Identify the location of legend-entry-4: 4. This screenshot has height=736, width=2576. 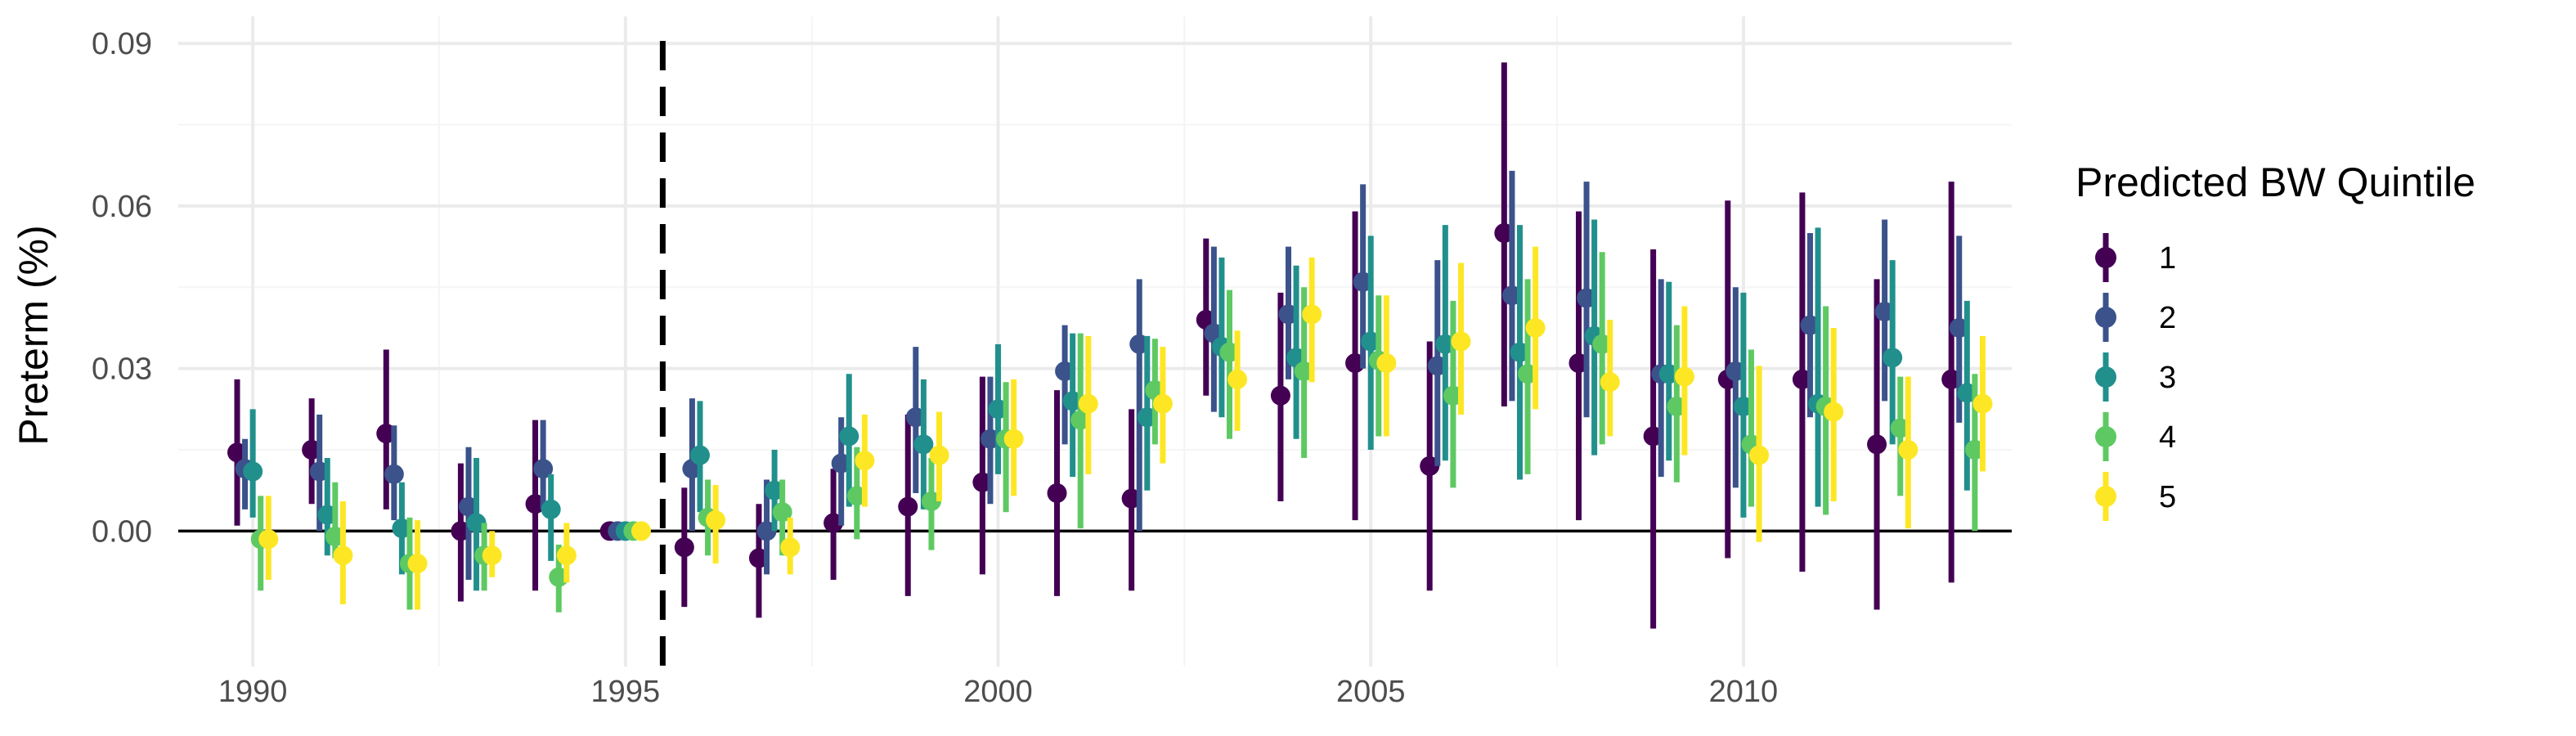
(2135, 437).